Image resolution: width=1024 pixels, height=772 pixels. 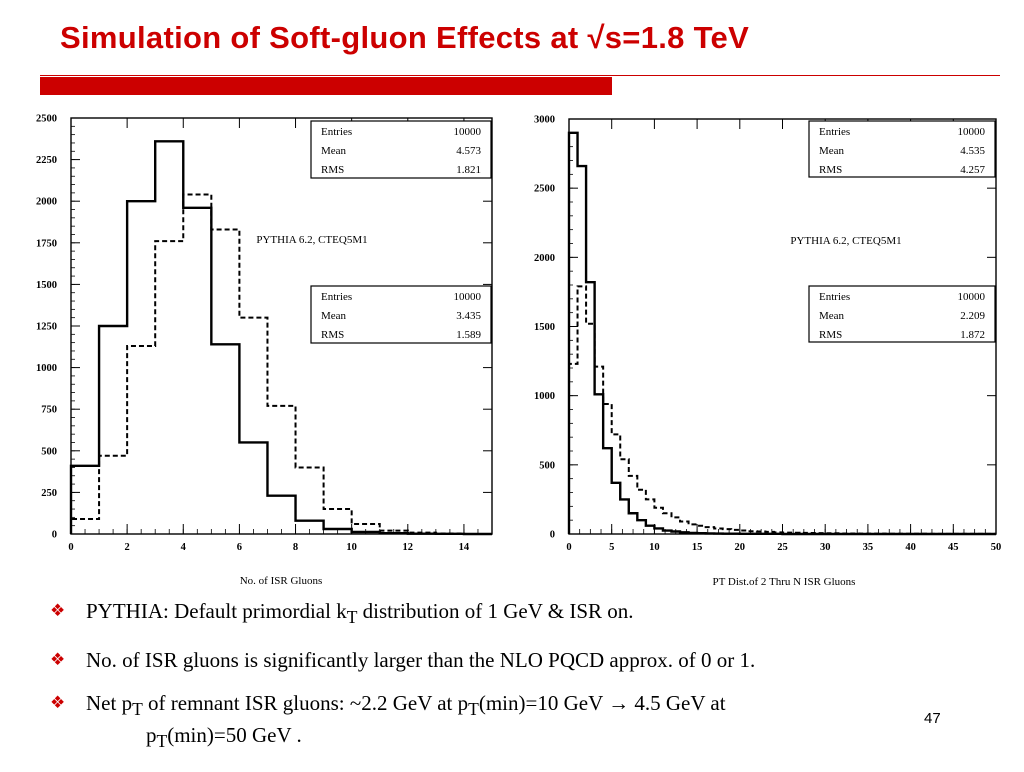 What do you see at coordinates (996, 547) in the screenshot?
I see `x-tick-label: 50` at bounding box center [996, 547].